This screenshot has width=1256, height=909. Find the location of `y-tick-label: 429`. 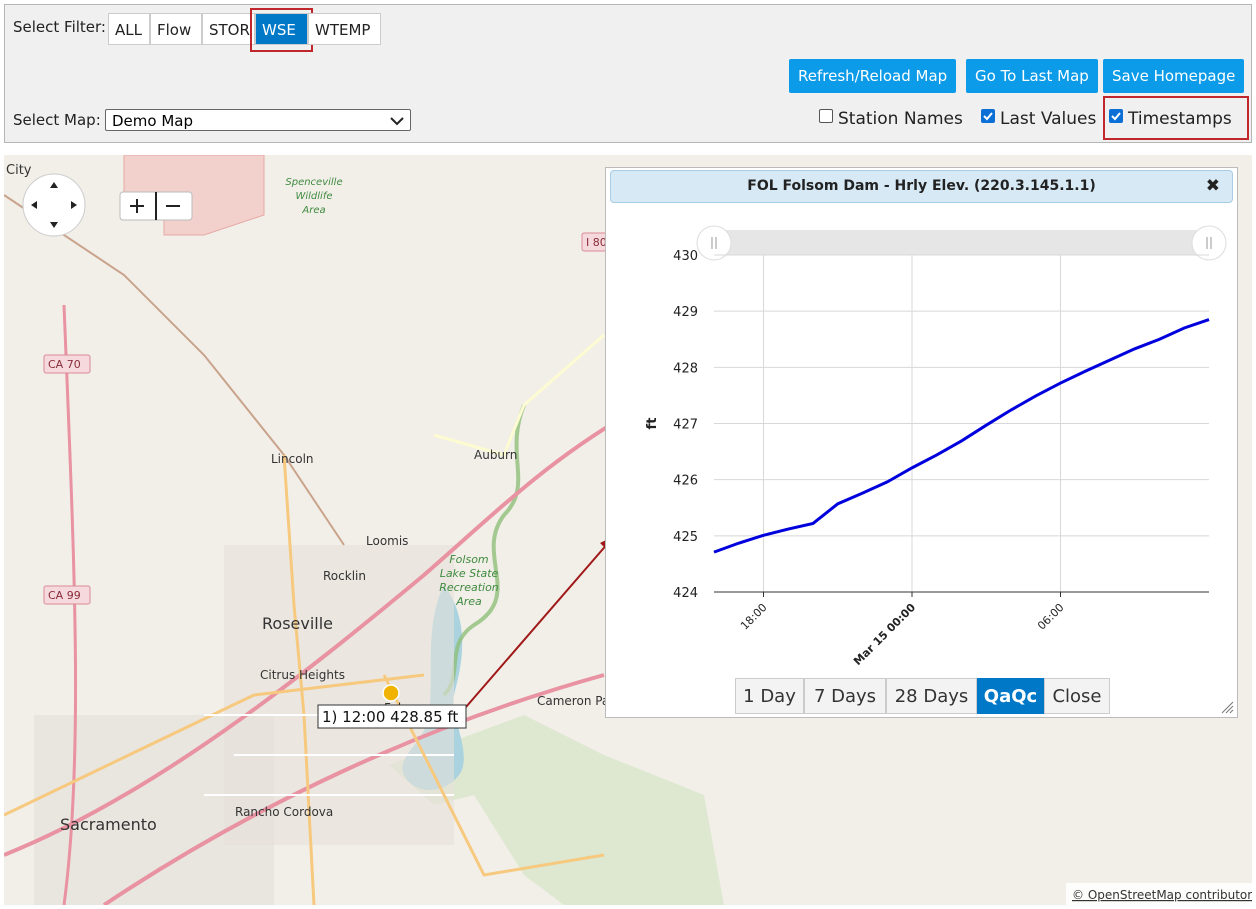

y-tick-label: 429 is located at coordinates (685, 312).